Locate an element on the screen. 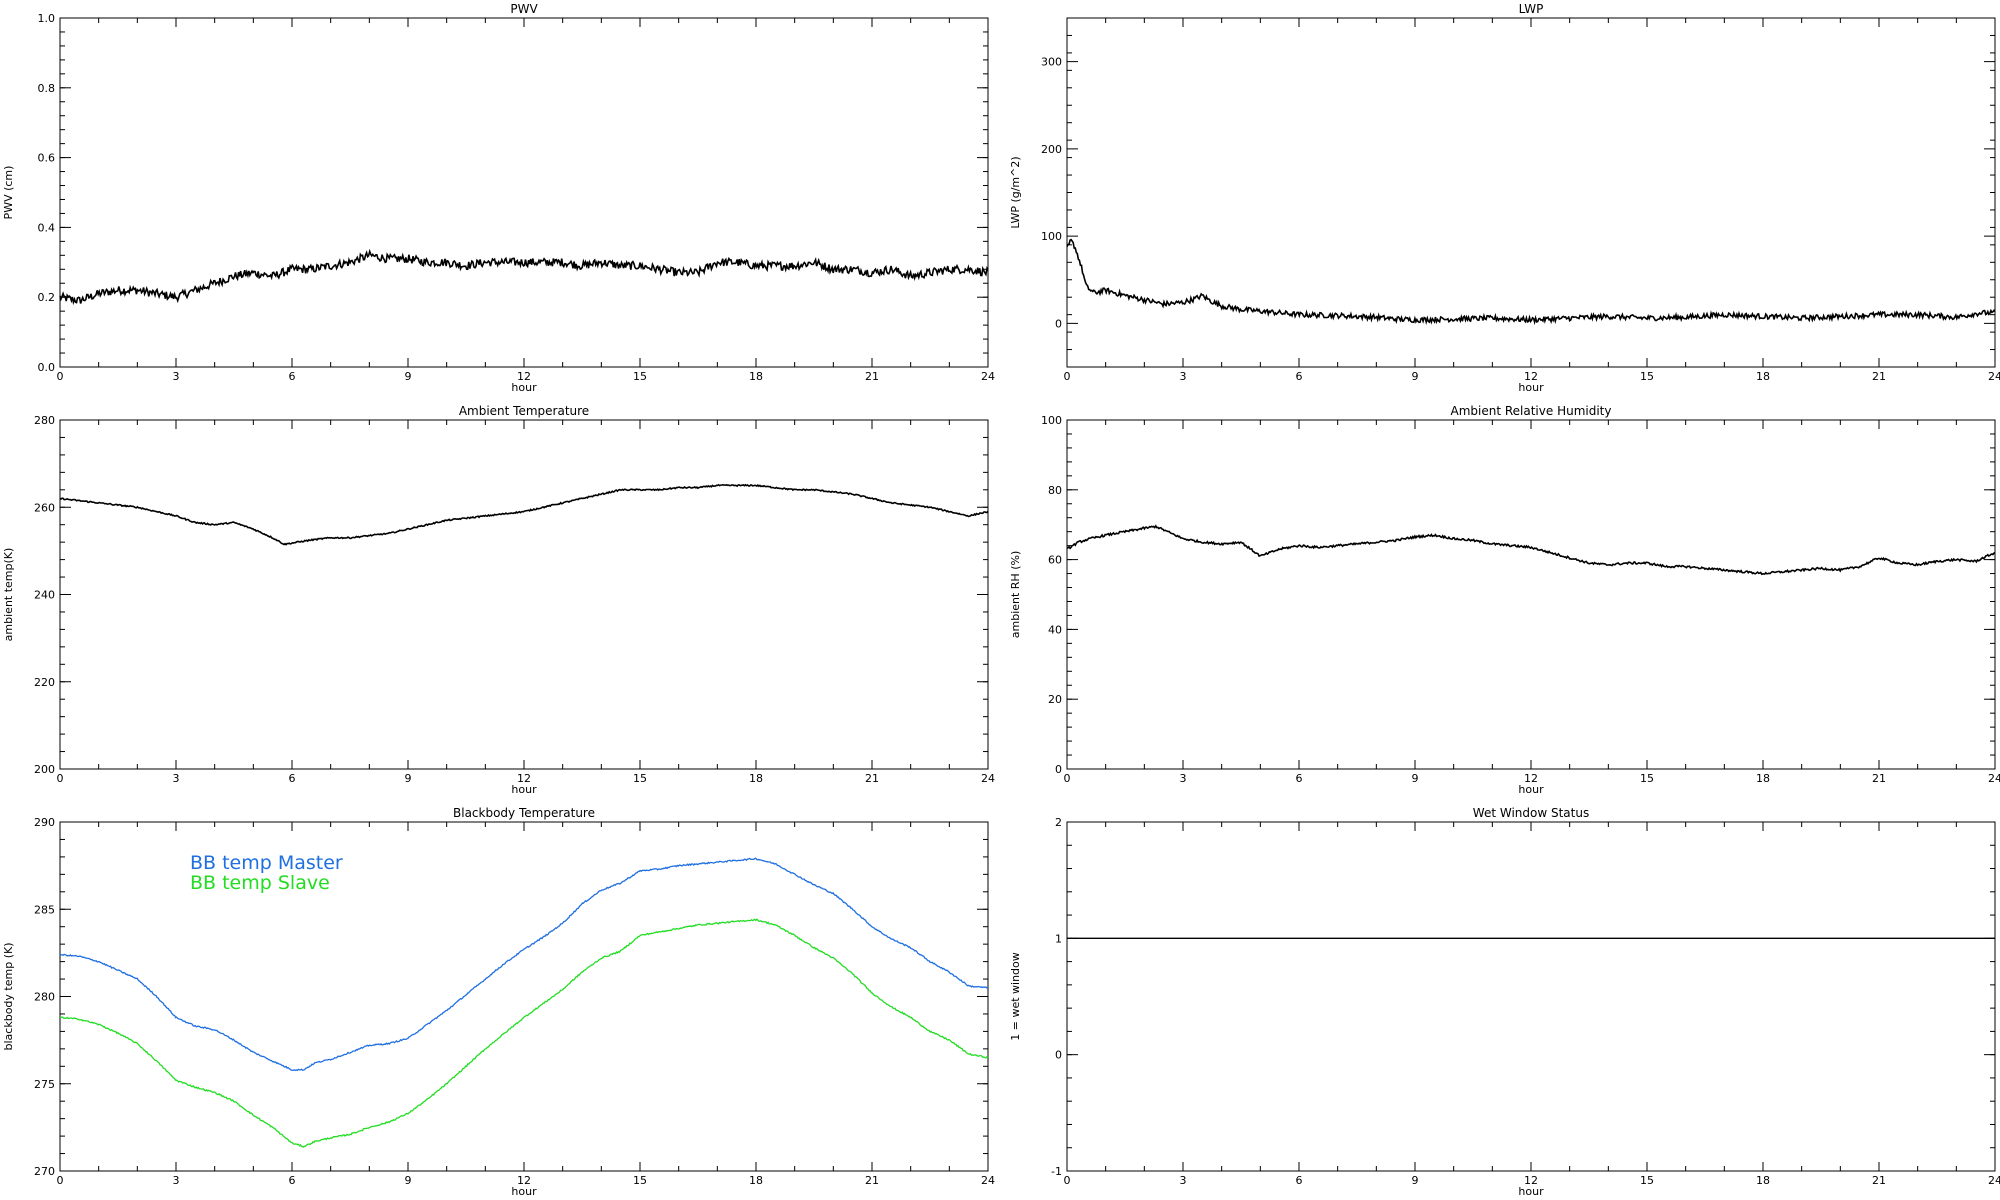 The image size is (2000, 1200). y-tick-label: 285 is located at coordinates (44, 909).